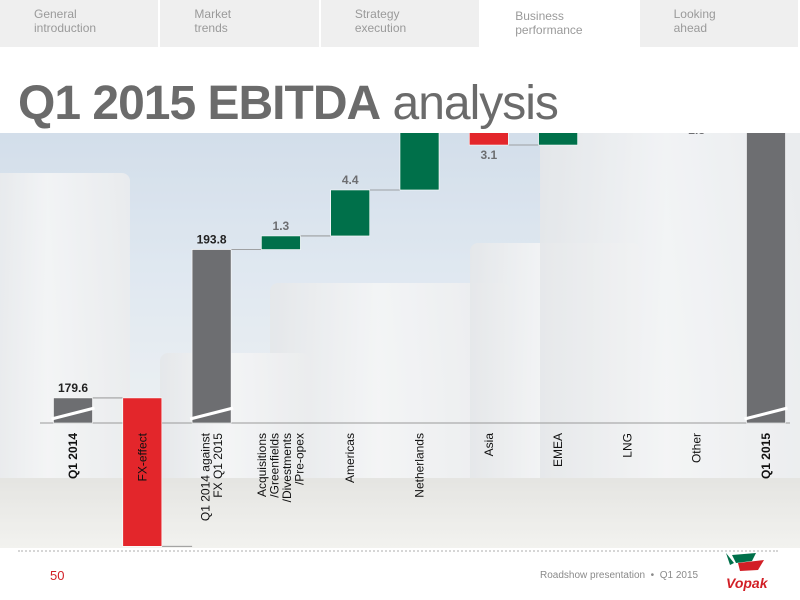  Describe the element at coordinates (593, 575) in the screenshot. I see `footer-presentation: Roadshow presentation` at that location.